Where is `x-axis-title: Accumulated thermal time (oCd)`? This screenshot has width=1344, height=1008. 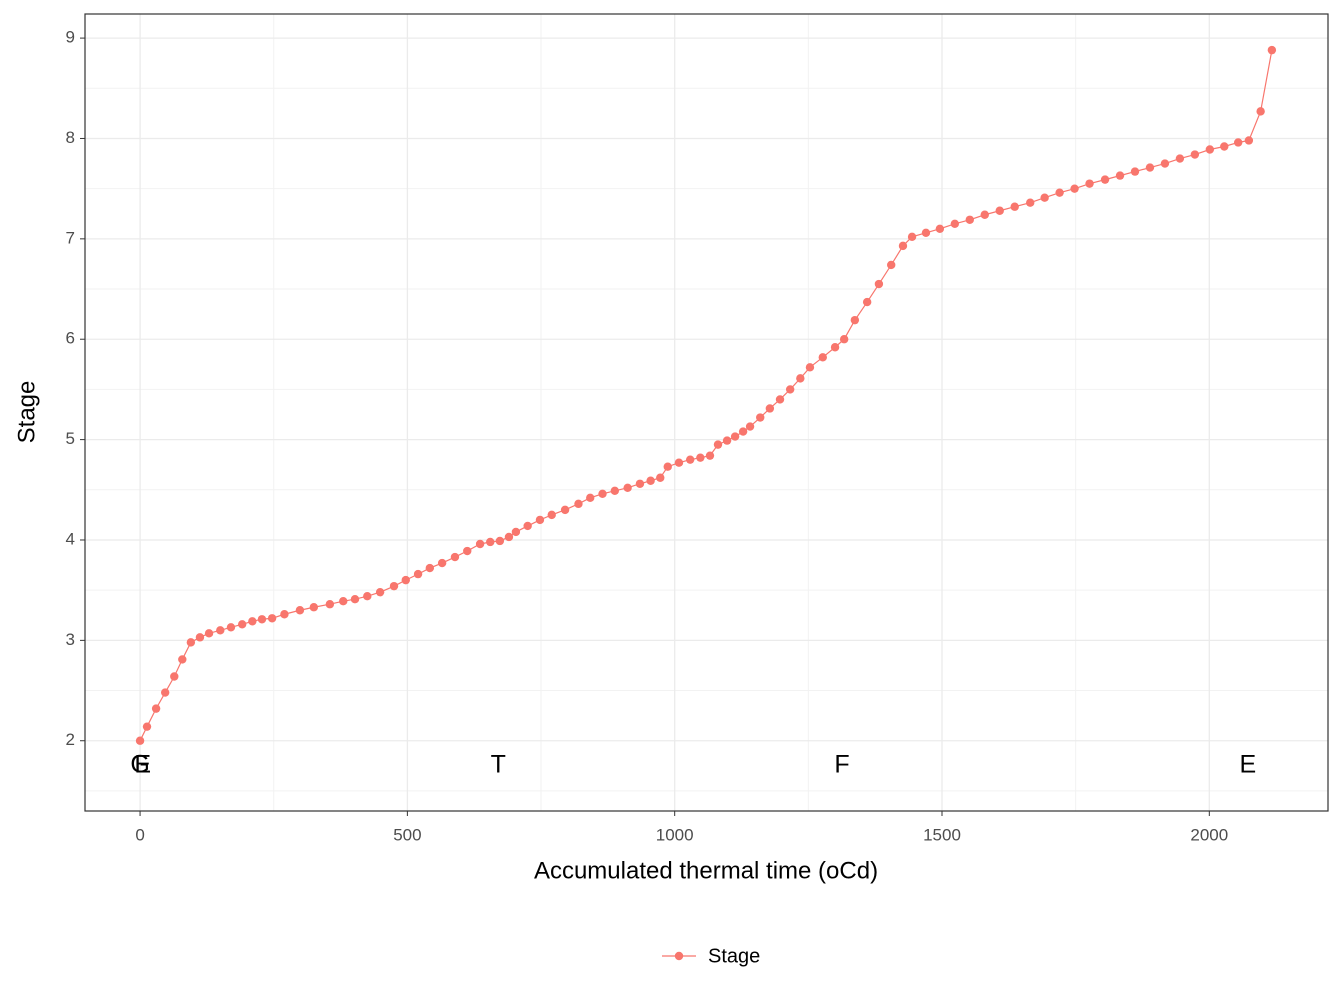 x-axis-title: Accumulated thermal time (oCd) is located at coordinates (706, 870).